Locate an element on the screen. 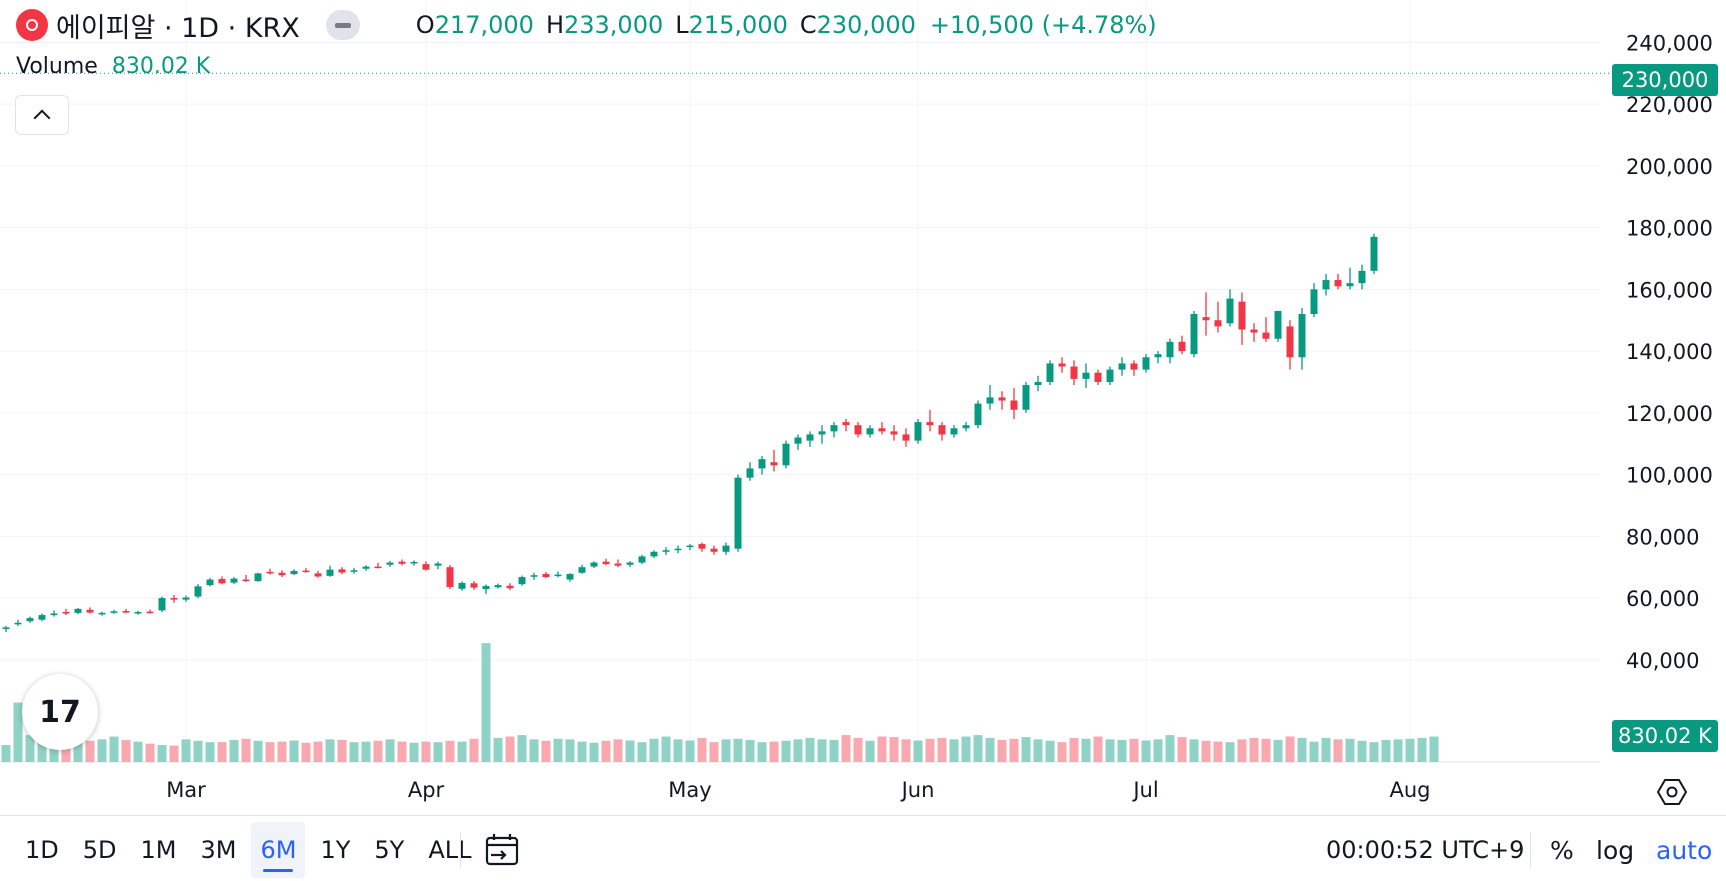  range-5d-button: 5D is located at coordinates (99, 850).